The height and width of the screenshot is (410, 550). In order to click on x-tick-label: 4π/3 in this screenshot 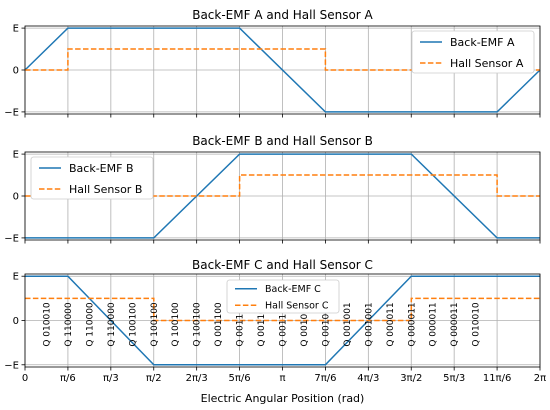, I will do `click(368, 378)`.